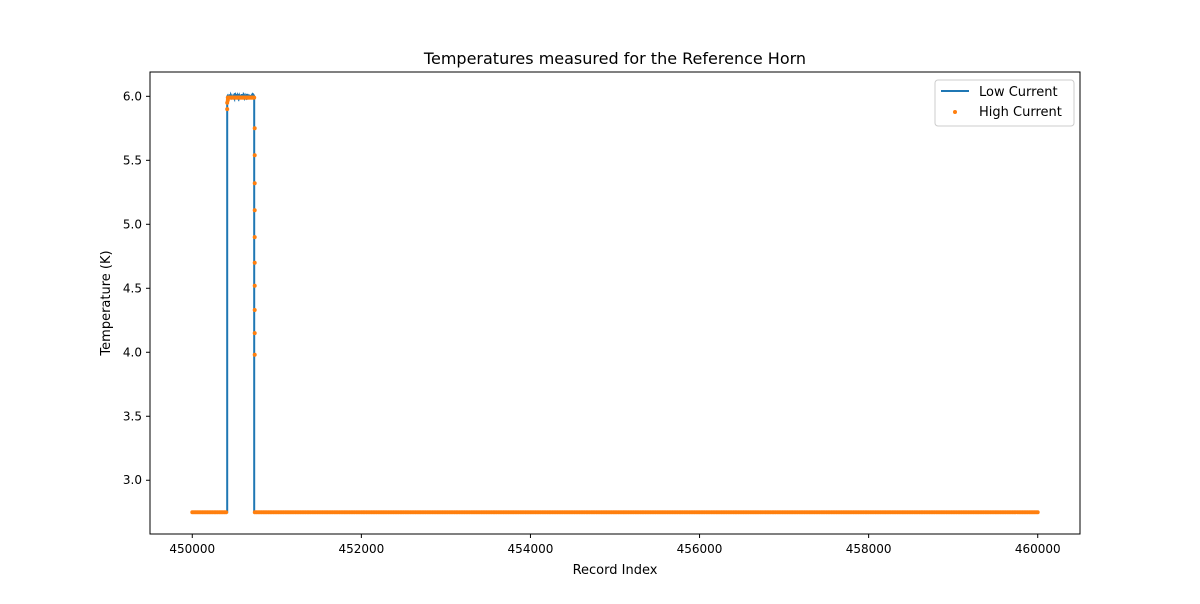  I want to click on x-axis-label: Record Index, so click(615, 570).